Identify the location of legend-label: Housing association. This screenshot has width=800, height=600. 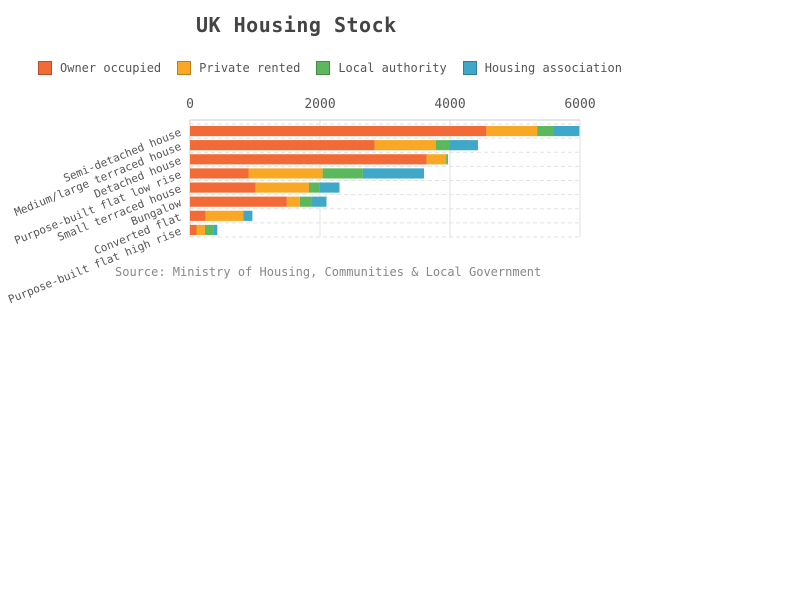
(553, 68).